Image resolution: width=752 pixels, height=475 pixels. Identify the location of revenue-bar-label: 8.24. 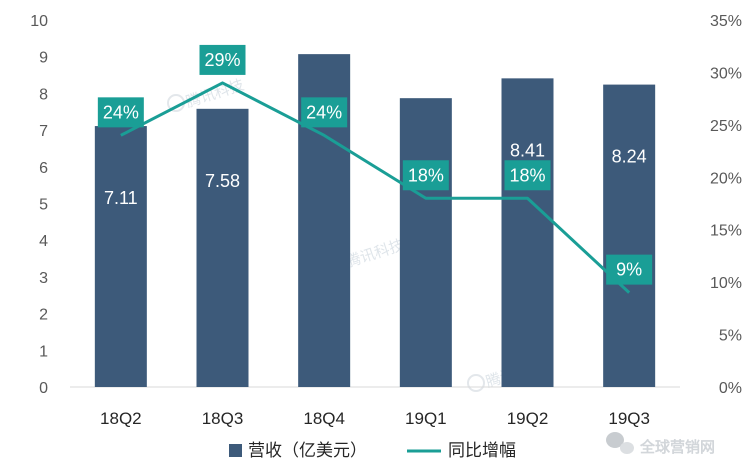
(629, 157).